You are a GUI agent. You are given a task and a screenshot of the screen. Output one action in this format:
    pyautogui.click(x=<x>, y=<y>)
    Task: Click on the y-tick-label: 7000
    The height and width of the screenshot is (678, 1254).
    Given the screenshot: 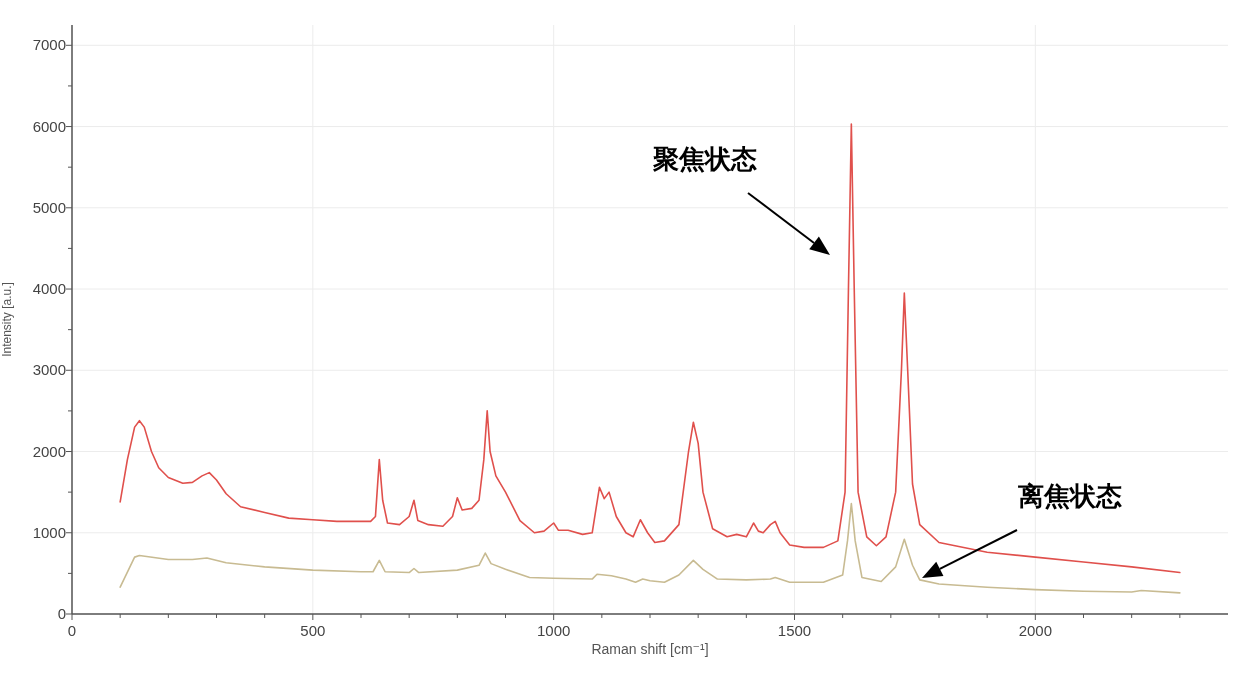 What is the action you would take?
    pyautogui.click(x=49, y=45)
    